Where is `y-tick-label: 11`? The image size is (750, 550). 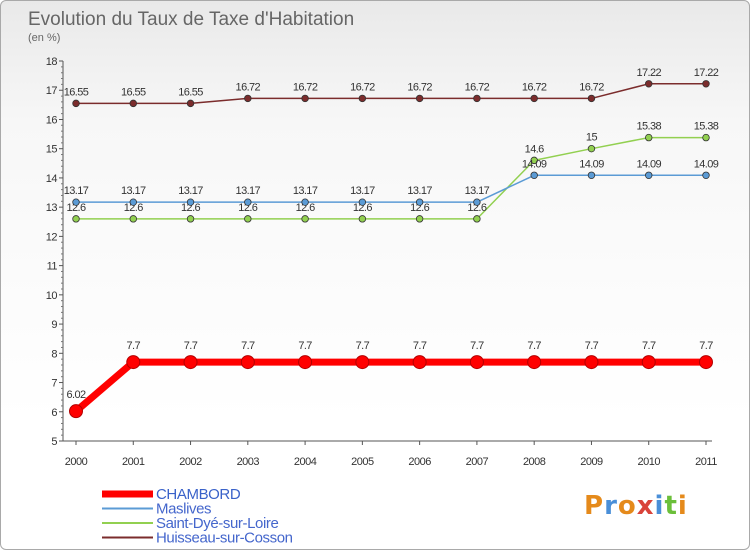 y-tick-label: 11 is located at coordinates (52, 267).